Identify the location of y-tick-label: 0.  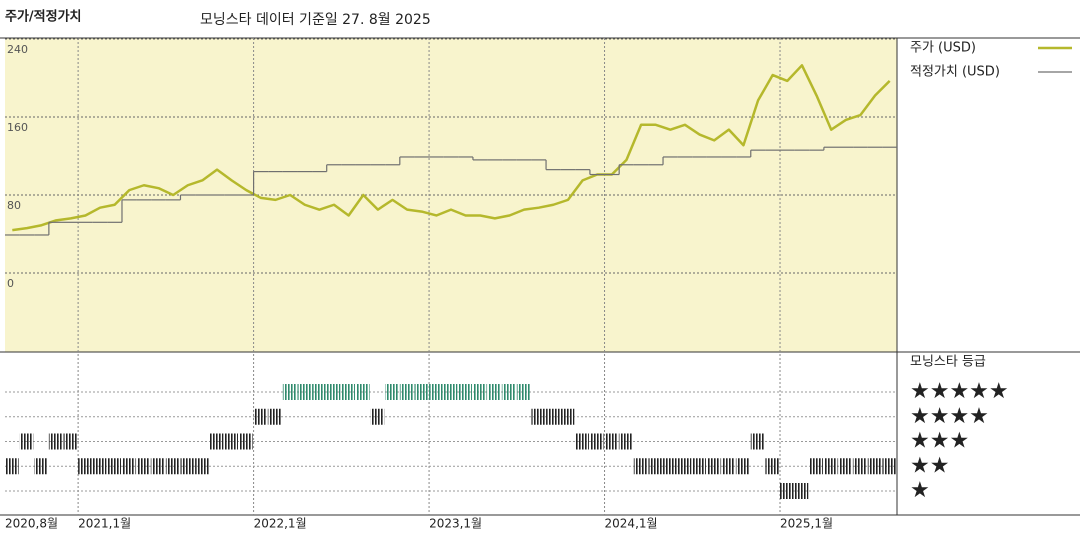
(10, 283).